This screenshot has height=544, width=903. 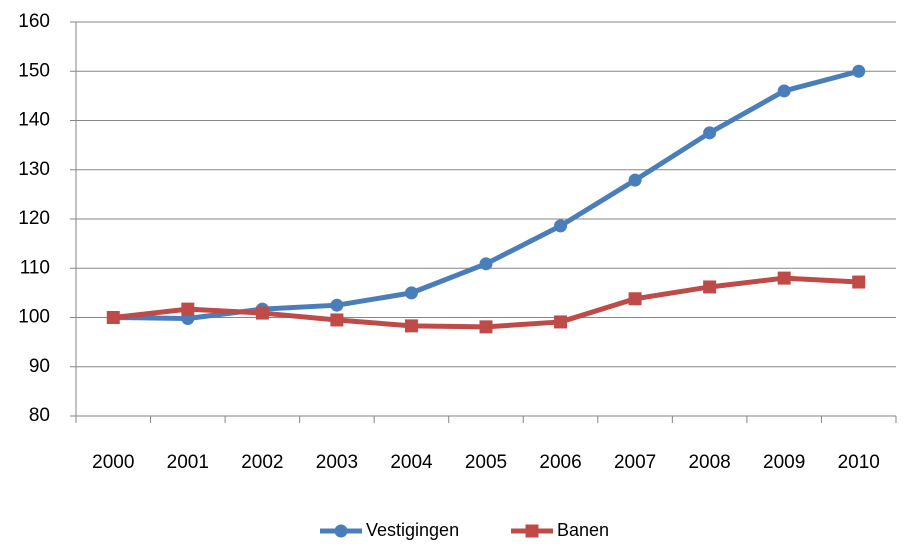 I want to click on y-tick-label: 100, so click(x=34, y=317).